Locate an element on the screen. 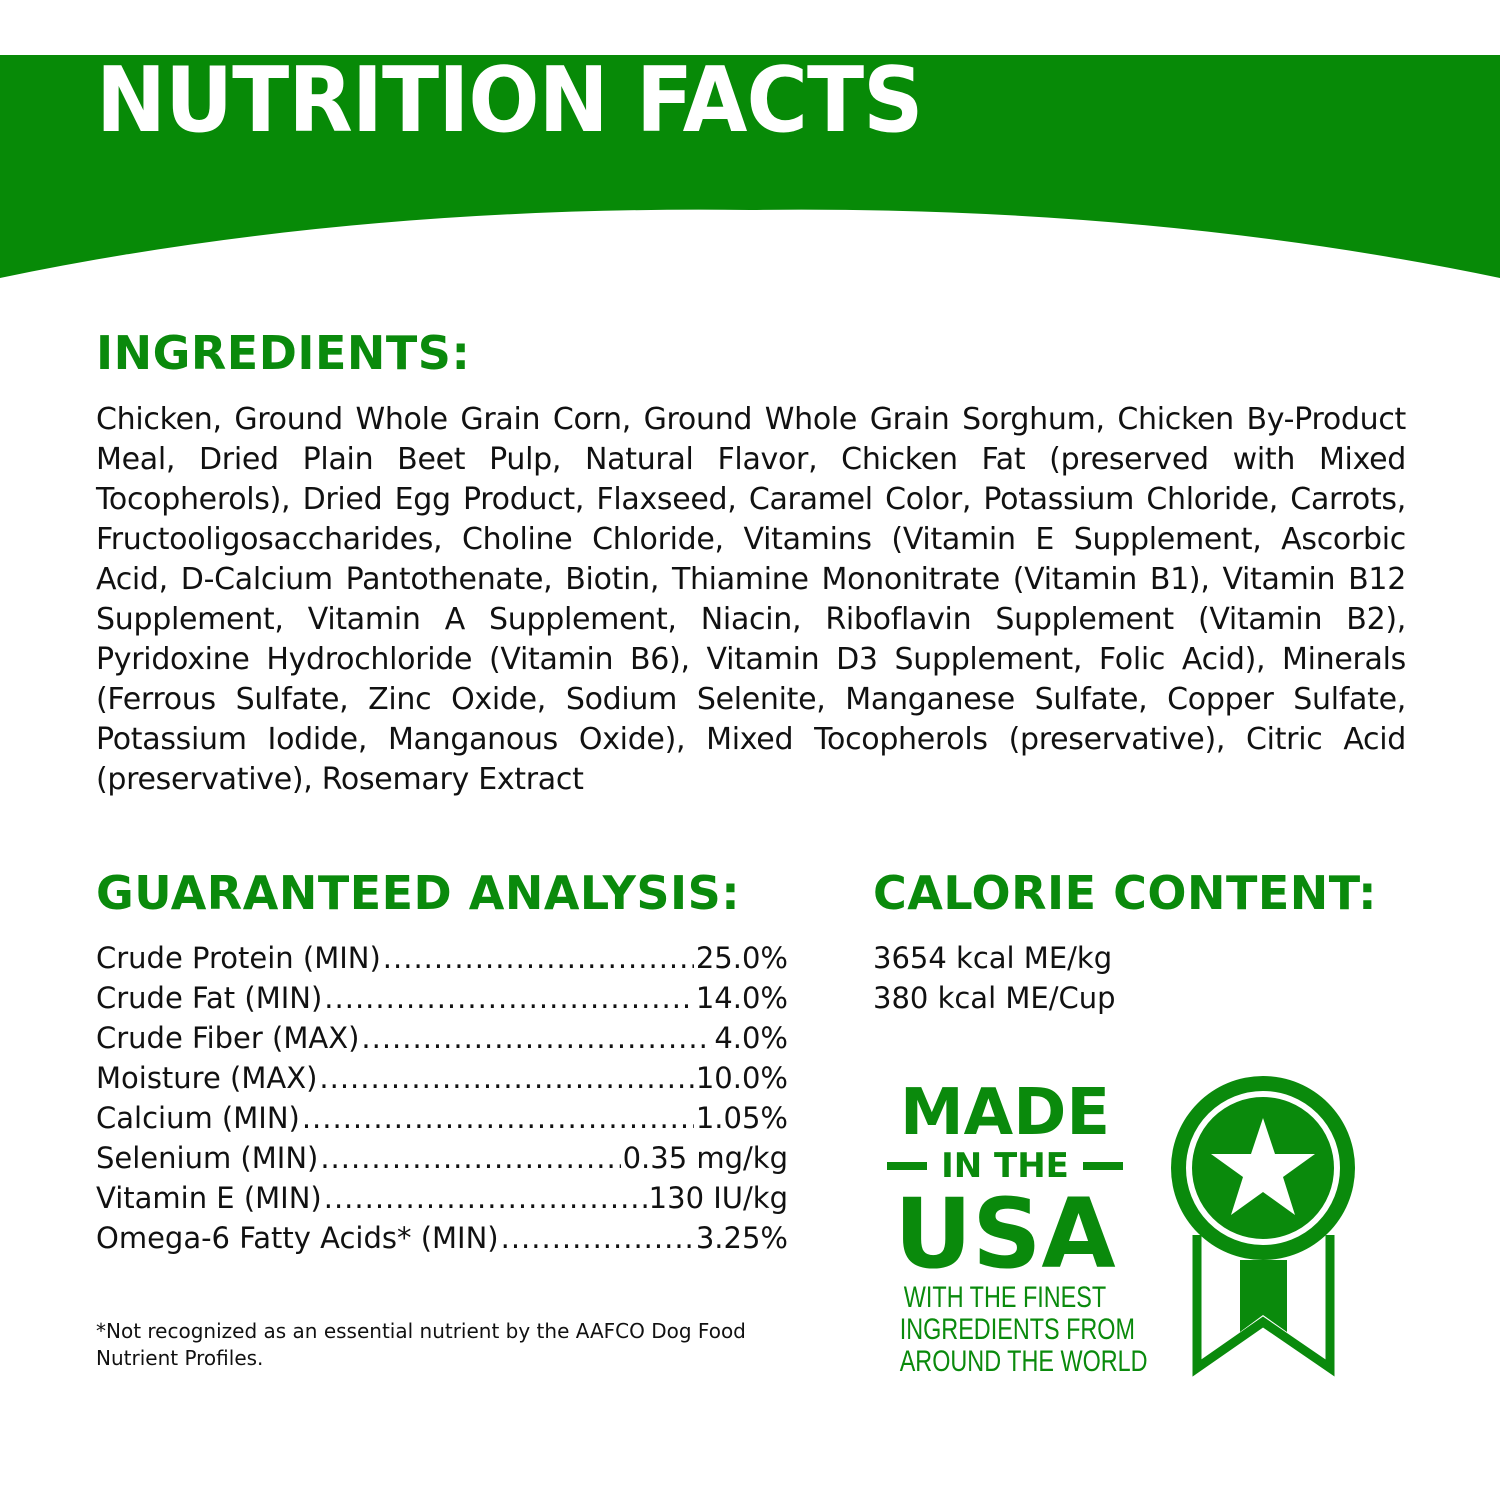 The height and width of the screenshot is (1500, 1500). ingredients-heading: INGREDIENTS: is located at coordinates (283, 353).